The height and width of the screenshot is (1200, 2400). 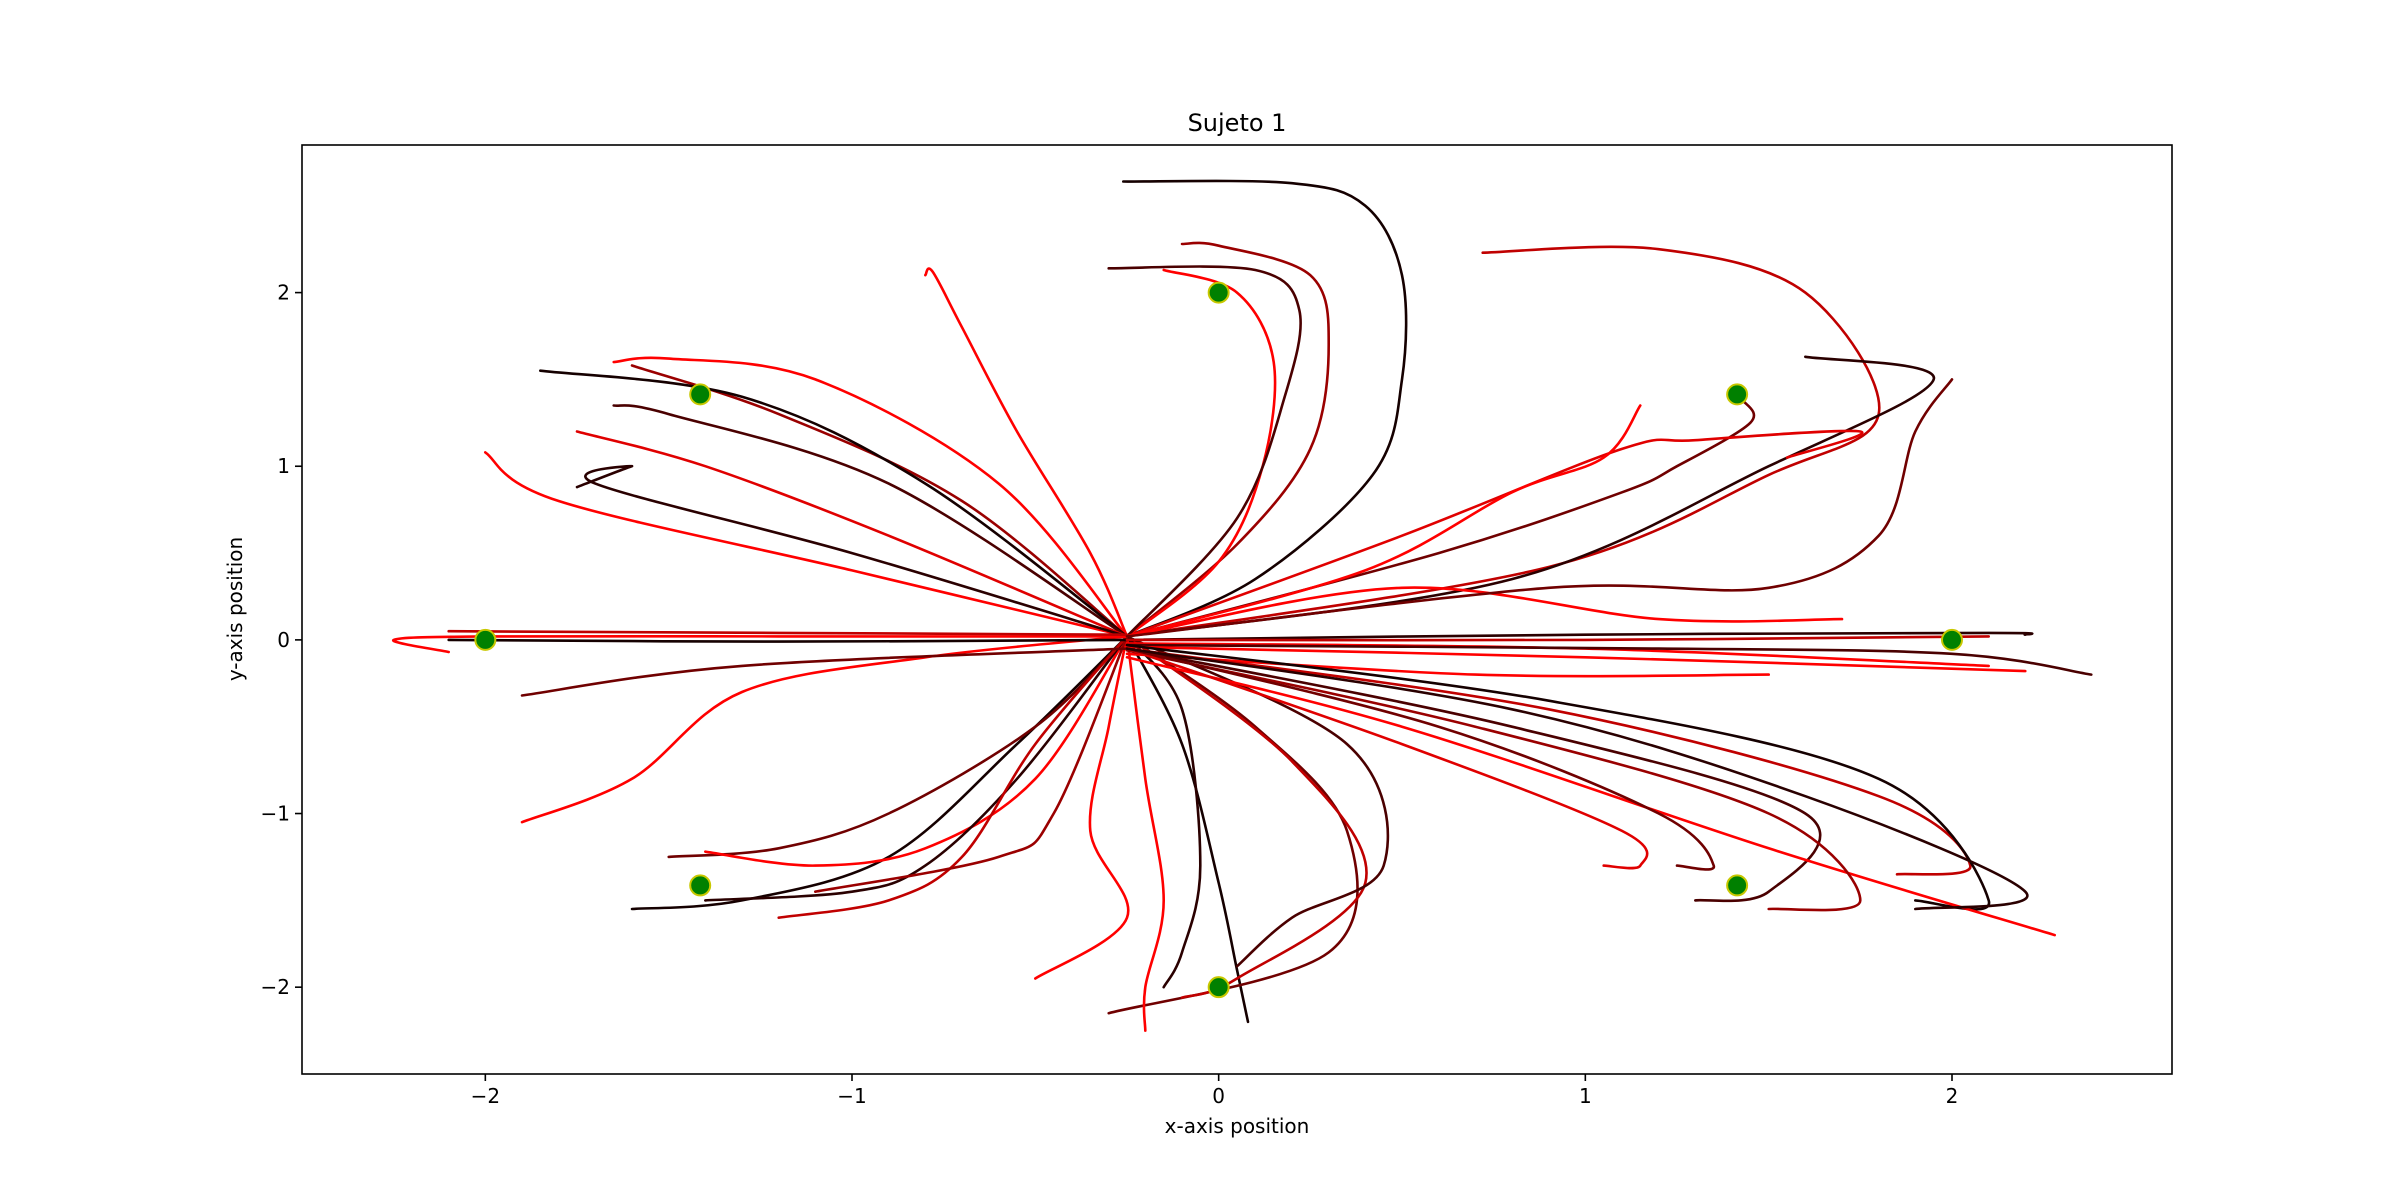 I want to click on y-axis-label: y-axis position, so click(x=235, y=609).